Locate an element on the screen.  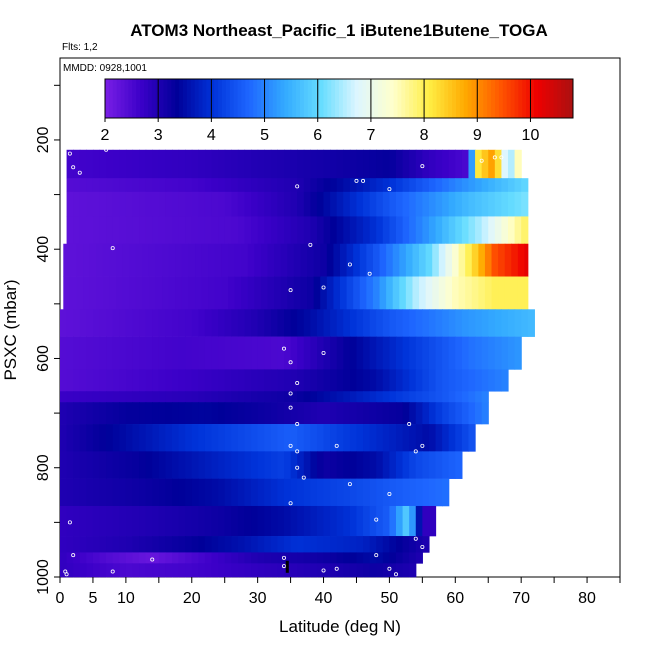
colorbar-tick-label: 9 is located at coordinates (477, 135).